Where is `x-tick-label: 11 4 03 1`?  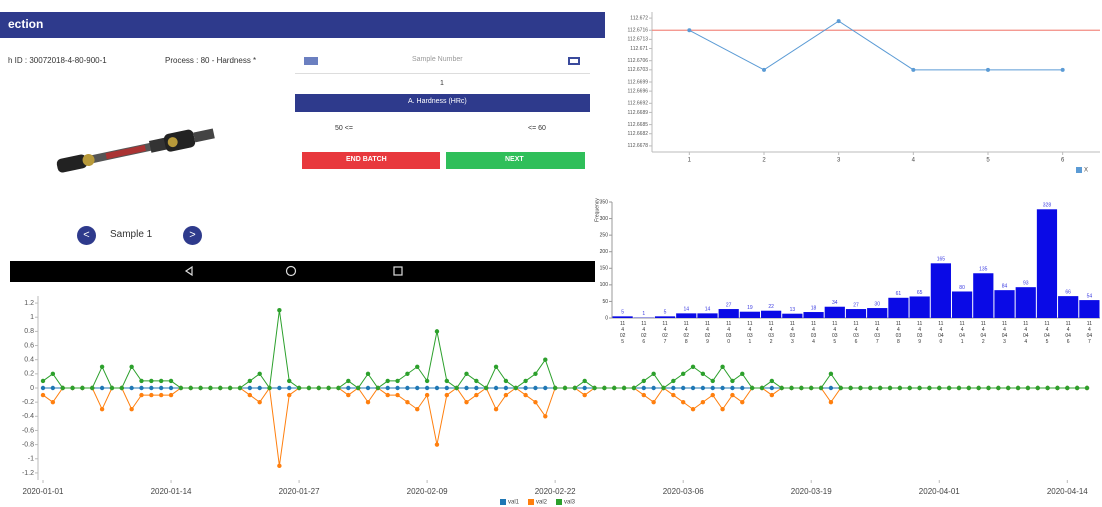
x-tick-label: 11 4 03 1 is located at coordinates (750, 333).